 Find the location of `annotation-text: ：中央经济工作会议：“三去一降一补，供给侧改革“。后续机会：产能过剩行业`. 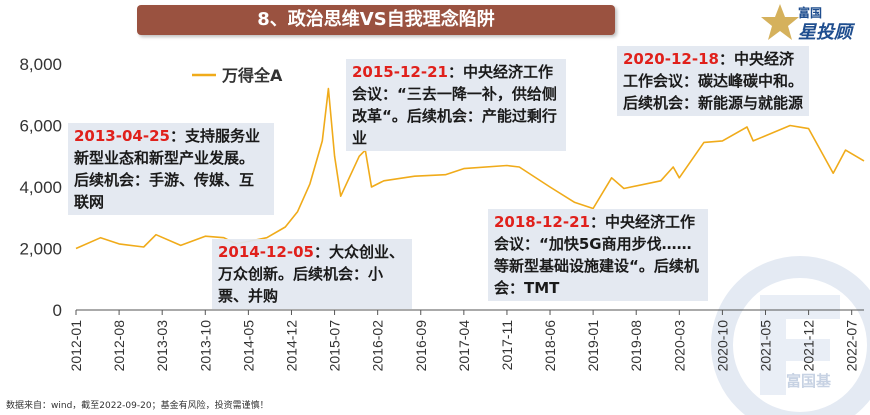

annotation-text: ：中央经济工作会议：“三去一降一补，供给侧改革“。后续机会：产能过剩行业 is located at coordinates (454, 105).